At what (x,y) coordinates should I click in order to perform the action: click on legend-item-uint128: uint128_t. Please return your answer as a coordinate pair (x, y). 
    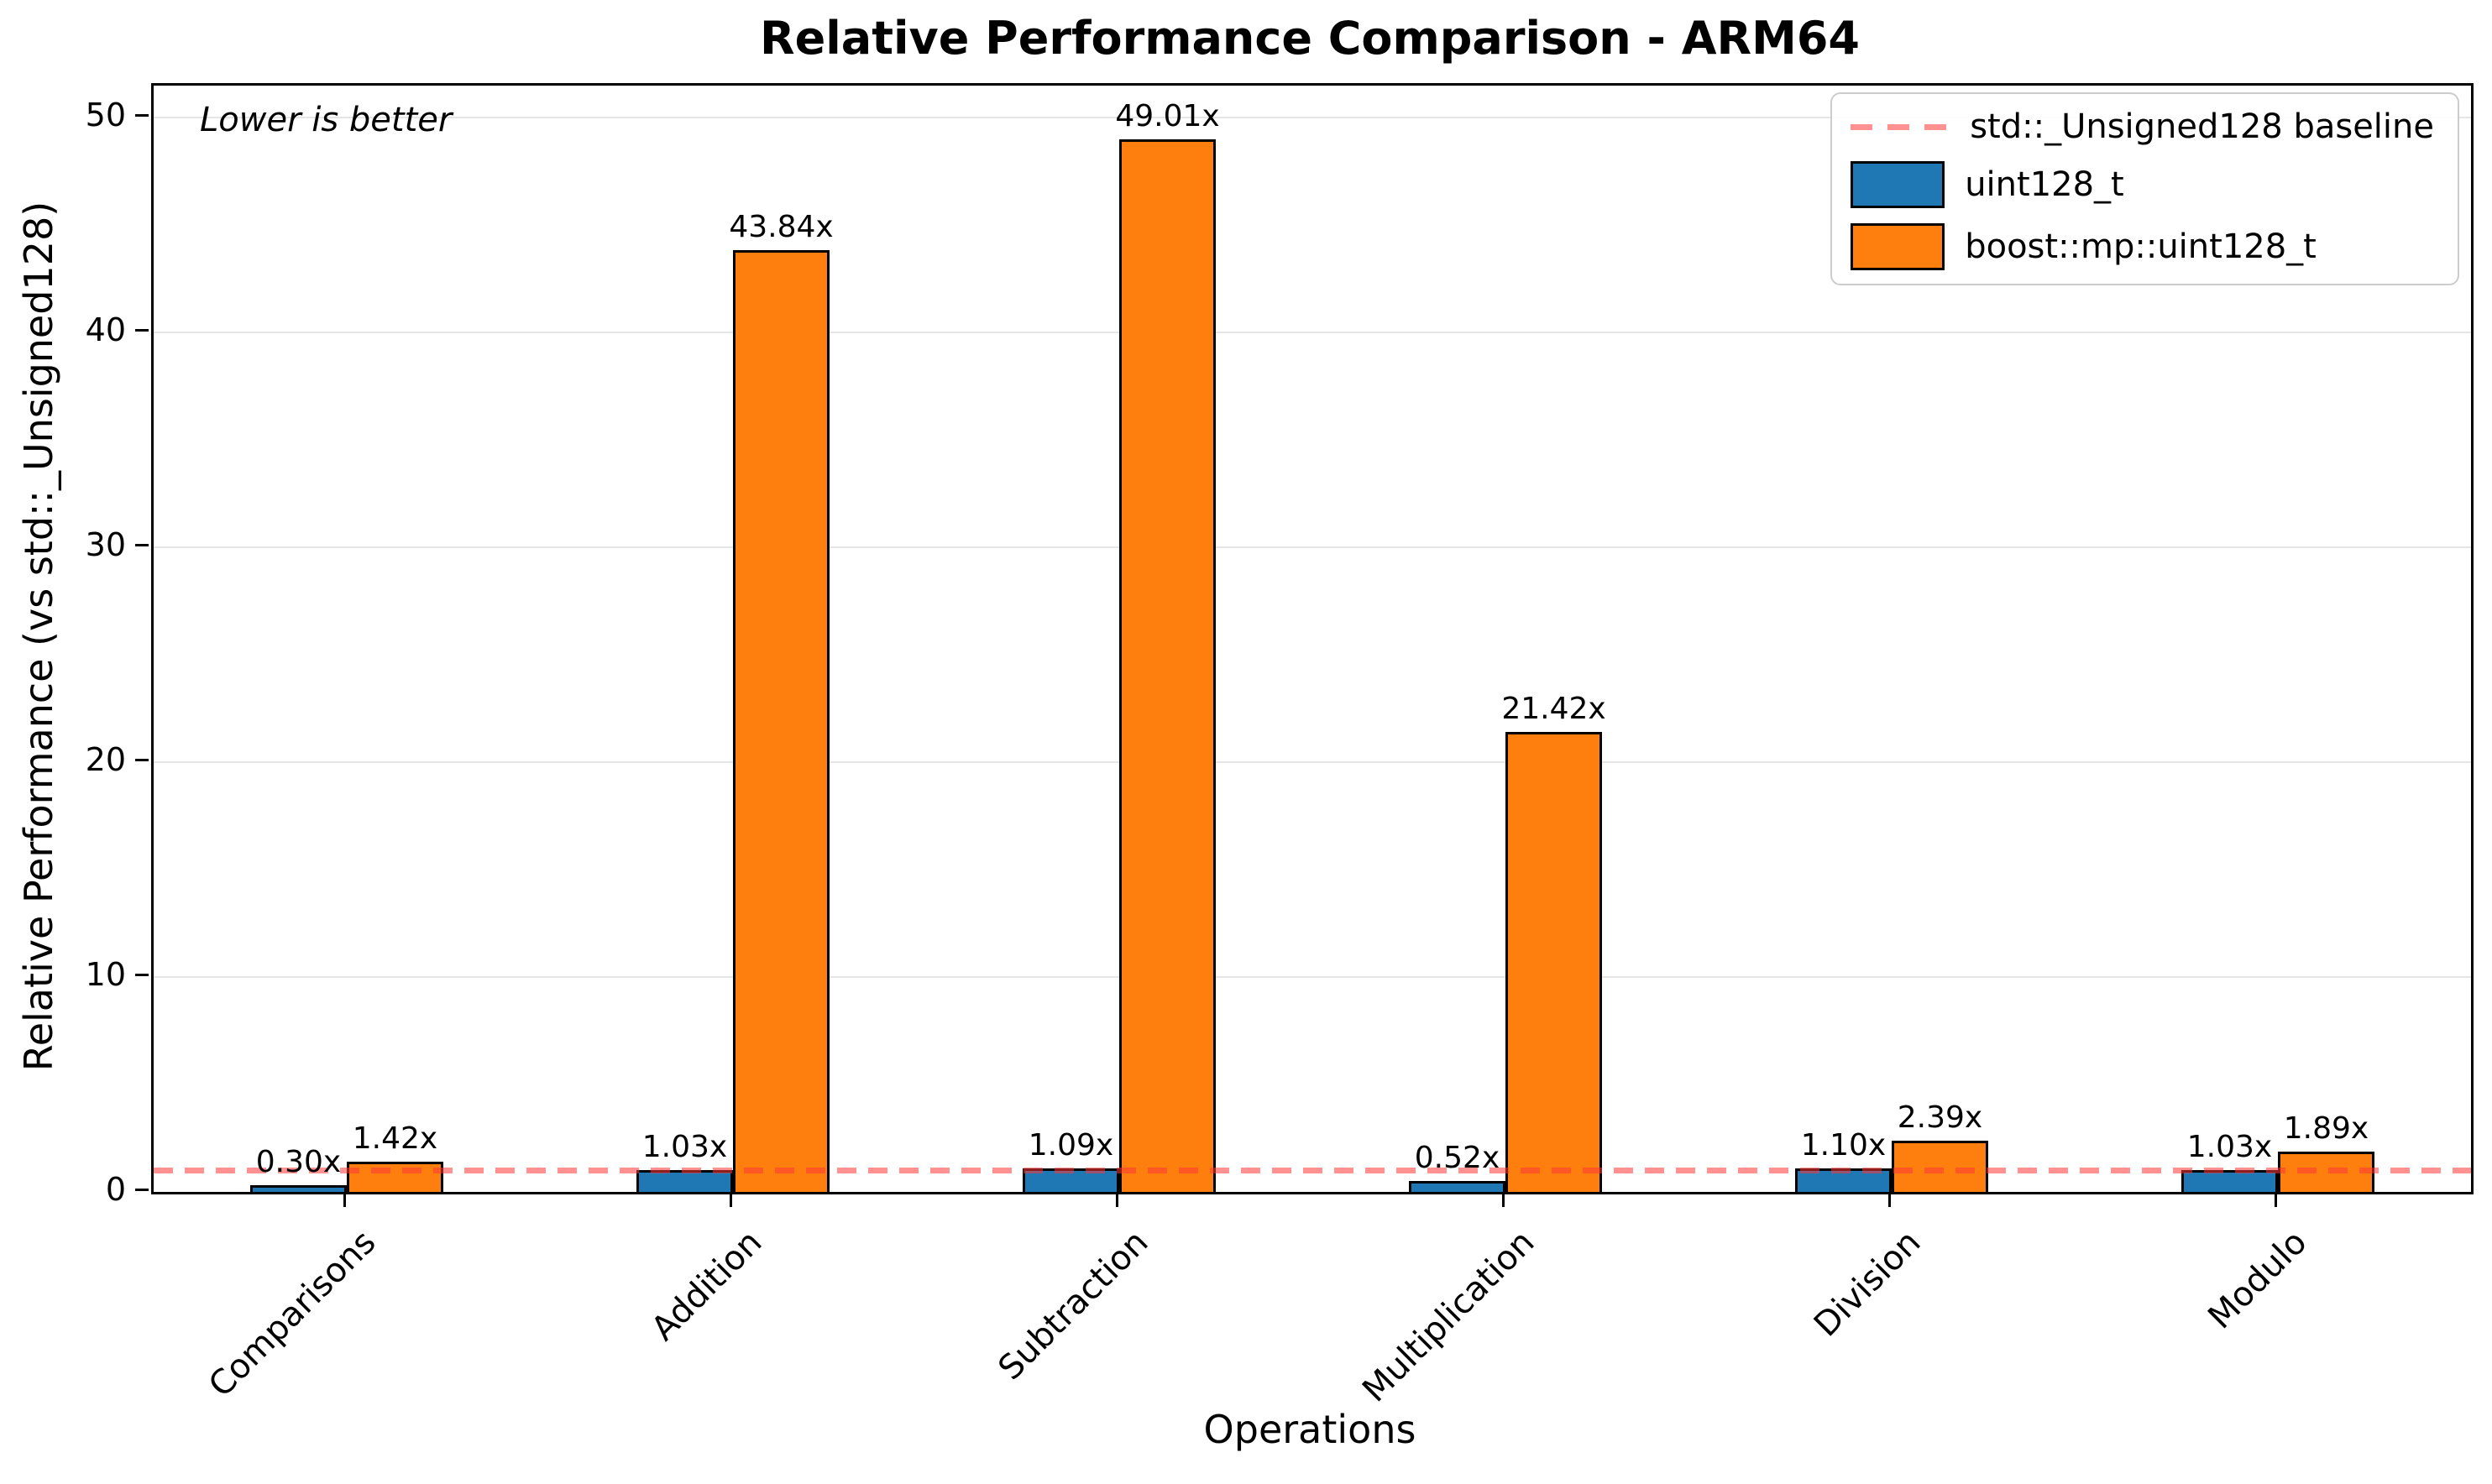
    Looking at the image, I should click on (2142, 184).